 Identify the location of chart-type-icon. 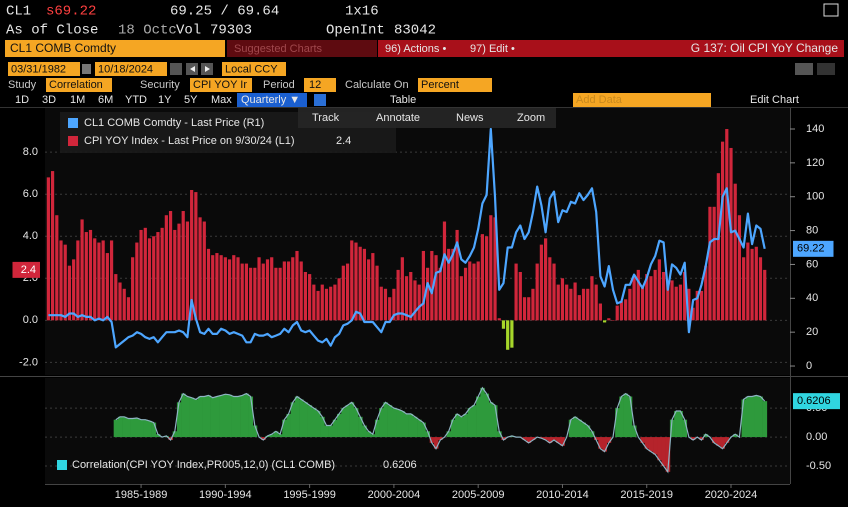
(320, 100).